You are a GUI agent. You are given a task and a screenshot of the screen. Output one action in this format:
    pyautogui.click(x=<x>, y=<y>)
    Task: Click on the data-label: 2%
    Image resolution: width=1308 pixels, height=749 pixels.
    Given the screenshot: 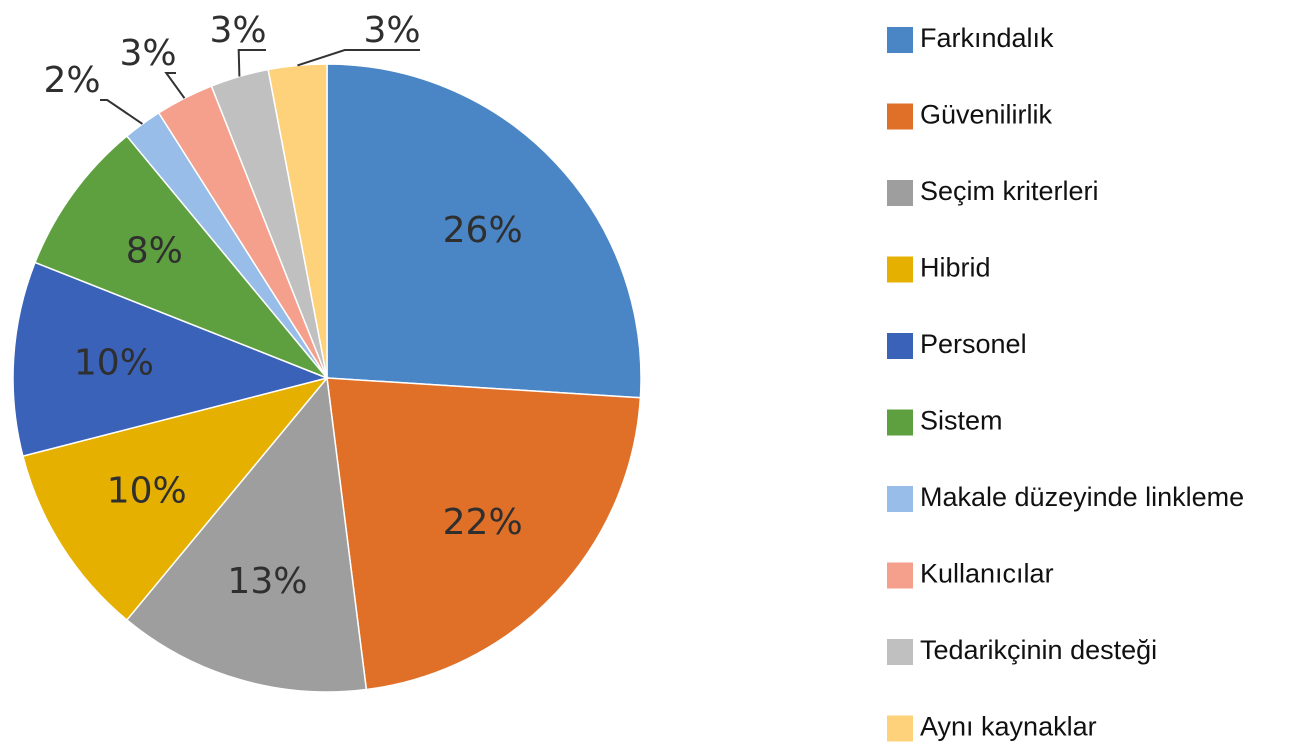 What is the action you would take?
    pyautogui.click(x=71, y=80)
    